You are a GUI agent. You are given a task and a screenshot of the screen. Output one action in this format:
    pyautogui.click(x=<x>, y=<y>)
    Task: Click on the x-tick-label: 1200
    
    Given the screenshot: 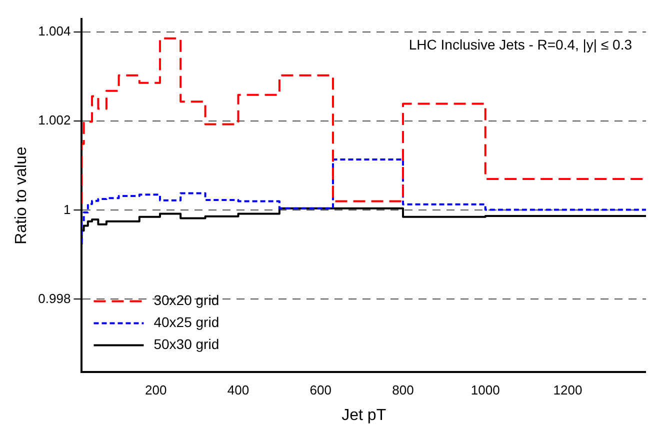 What is the action you would take?
    pyautogui.click(x=567, y=390)
    